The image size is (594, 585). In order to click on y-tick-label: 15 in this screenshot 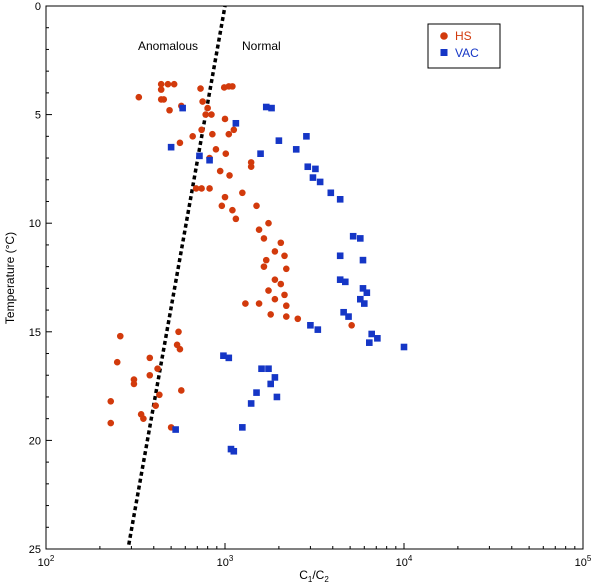, I will do `click(35, 333)`.